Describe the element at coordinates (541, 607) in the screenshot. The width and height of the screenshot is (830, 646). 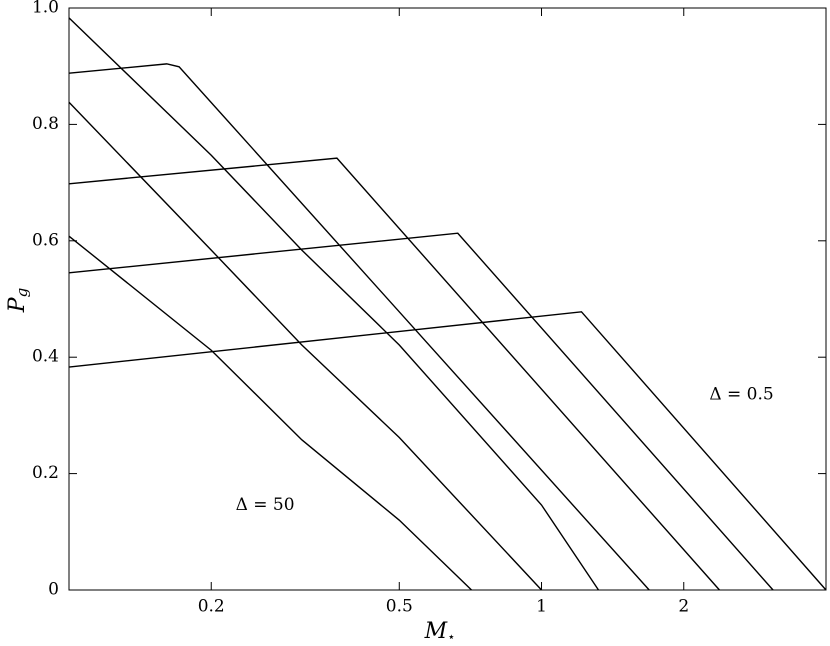
I see `x-tick-label: 1` at that location.